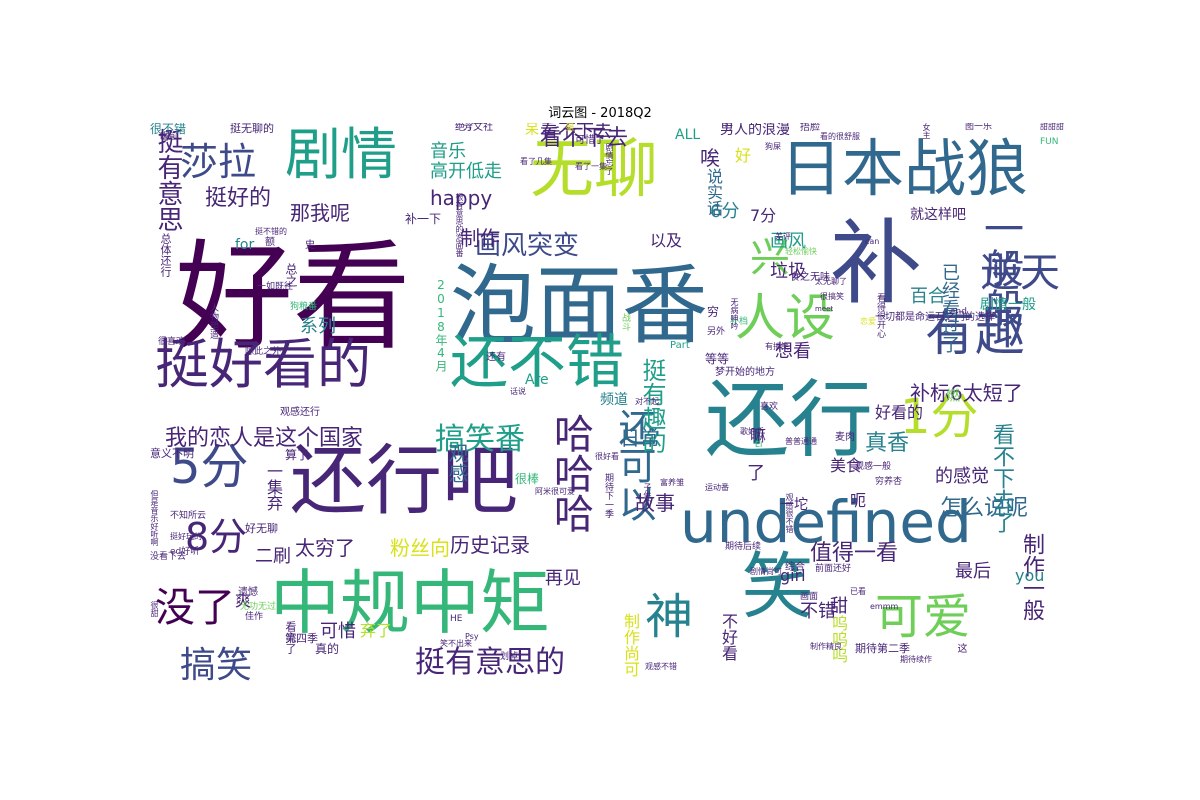 Image resolution: width=1200 pixels, height=800 pixels. What do you see at coordinates (935, 317) in the screenshot?
I see `word-cloud-word: 一切都是命运石之门的选择` at bounding box center [935, 317].